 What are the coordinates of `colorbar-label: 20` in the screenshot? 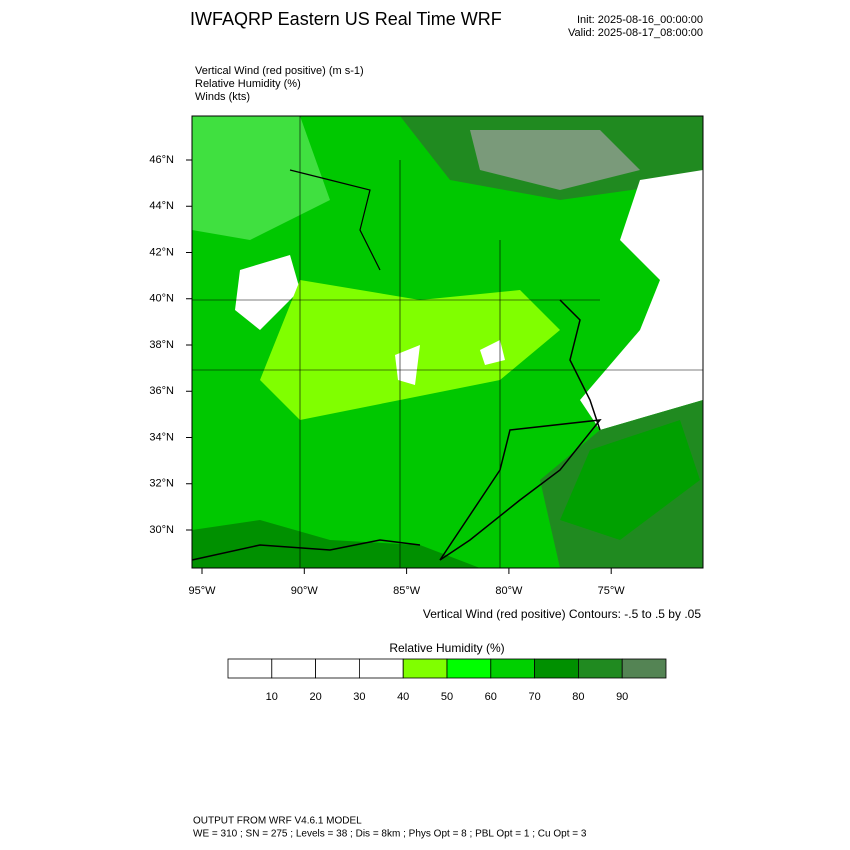 It's located at (315, 697).